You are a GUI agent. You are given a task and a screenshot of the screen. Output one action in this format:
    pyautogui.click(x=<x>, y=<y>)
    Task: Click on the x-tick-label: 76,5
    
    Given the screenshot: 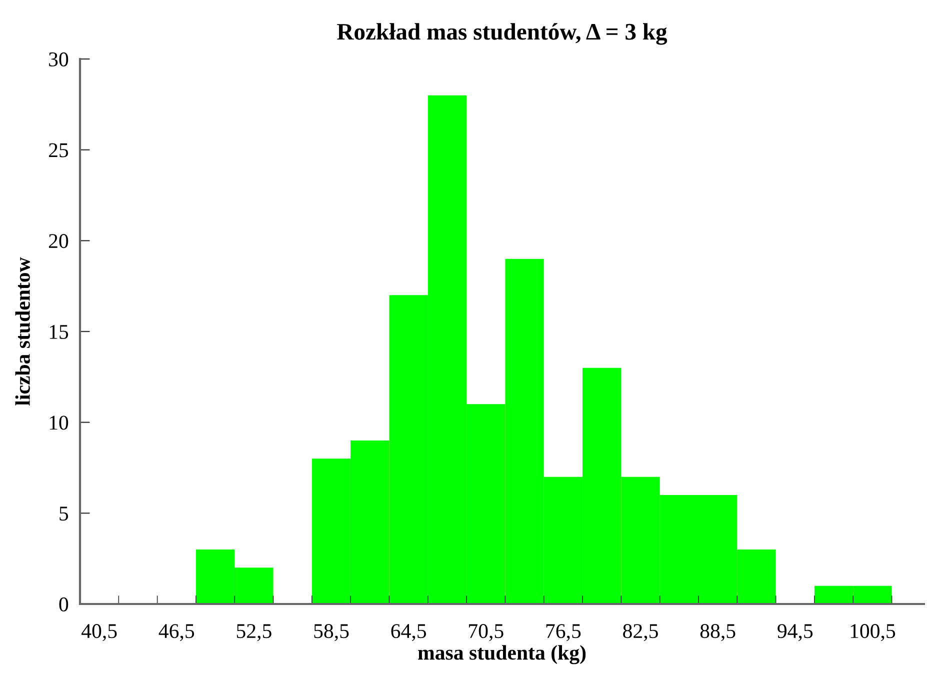 What is the action you would take?
    pyautogui.click(x=563, y=633)
    